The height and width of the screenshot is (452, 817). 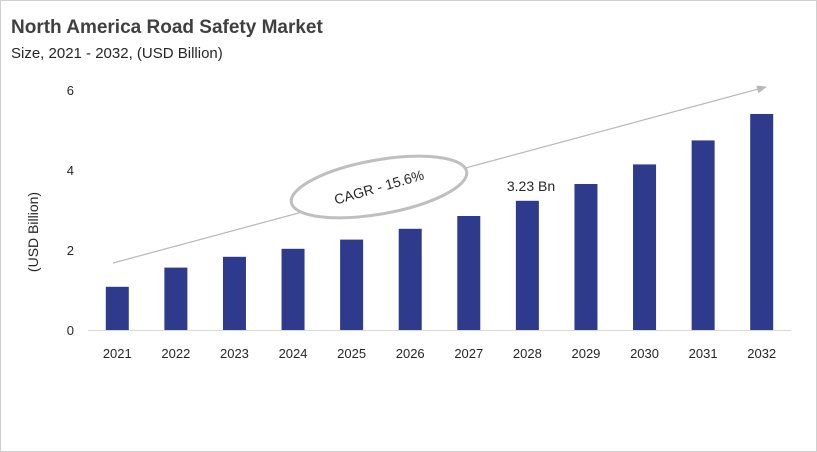 What do you see at coordinates (70, 210) in the screenshot?
I see `y-axis: 0 2 4 6` at bounding box center [70, 210].